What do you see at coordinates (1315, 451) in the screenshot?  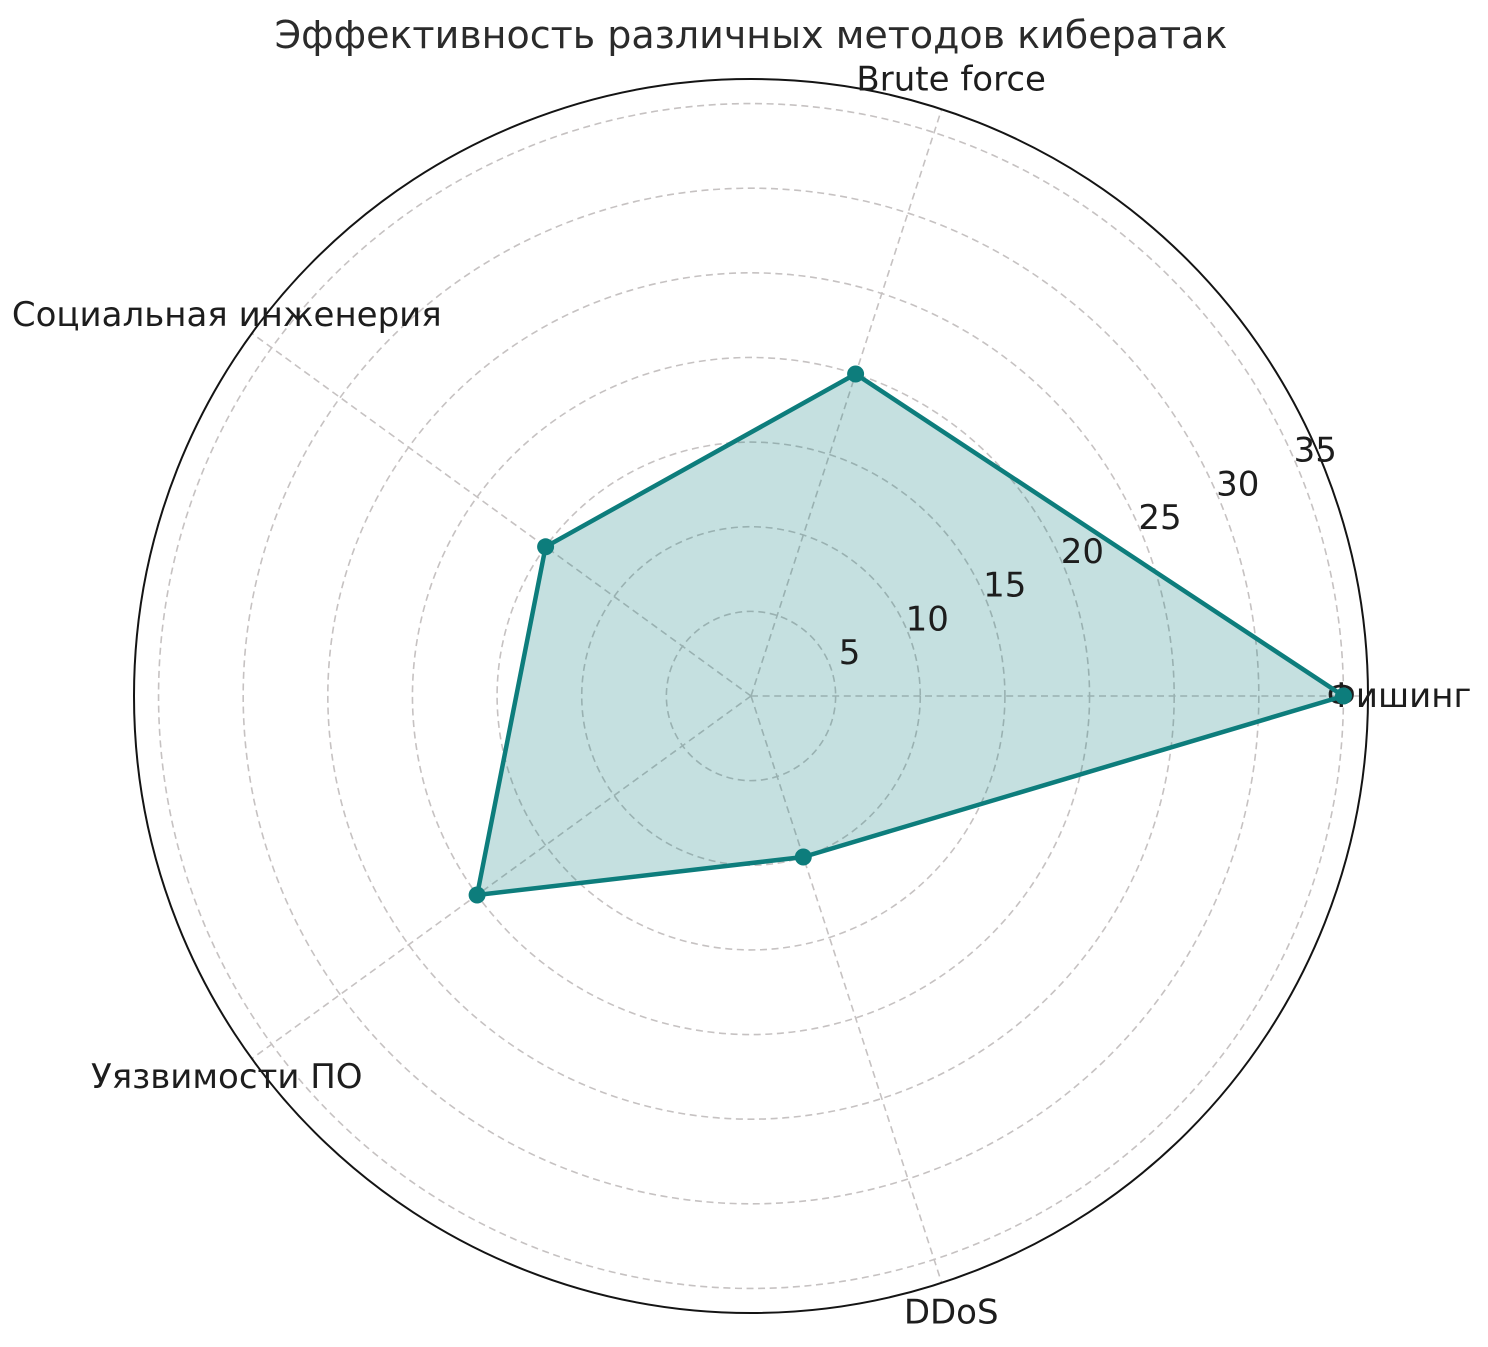 I see `r-tick-label-35: 35` at bounding box center [1315, 451].